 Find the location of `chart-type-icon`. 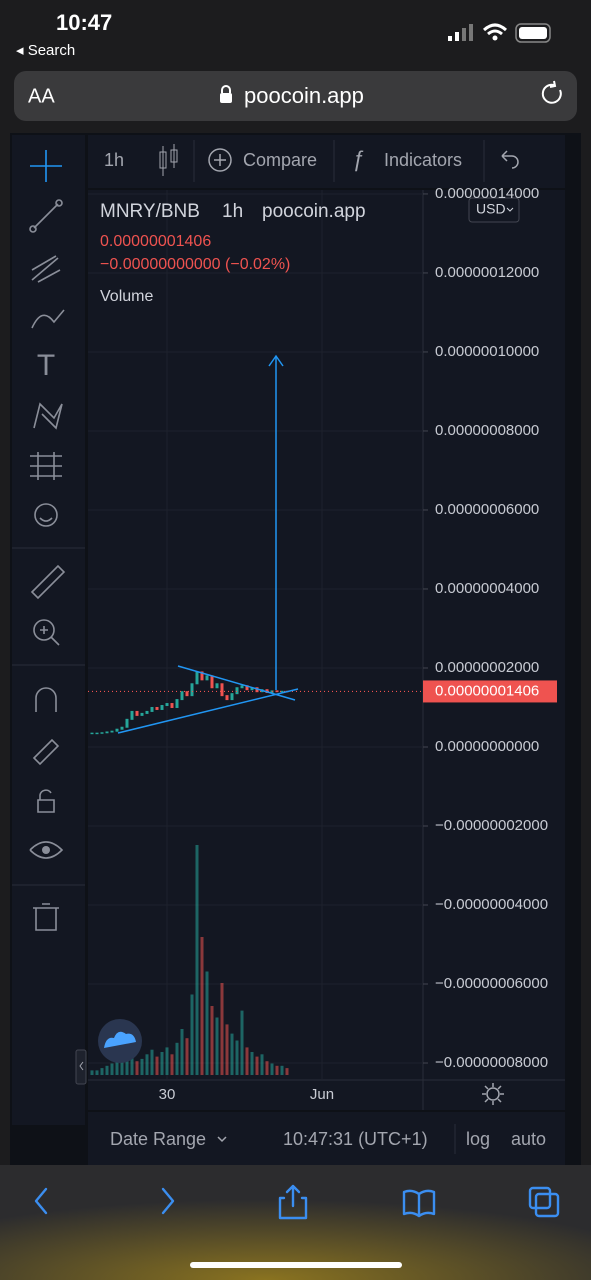

chart-type-icon is located at coordinates (168, 160).